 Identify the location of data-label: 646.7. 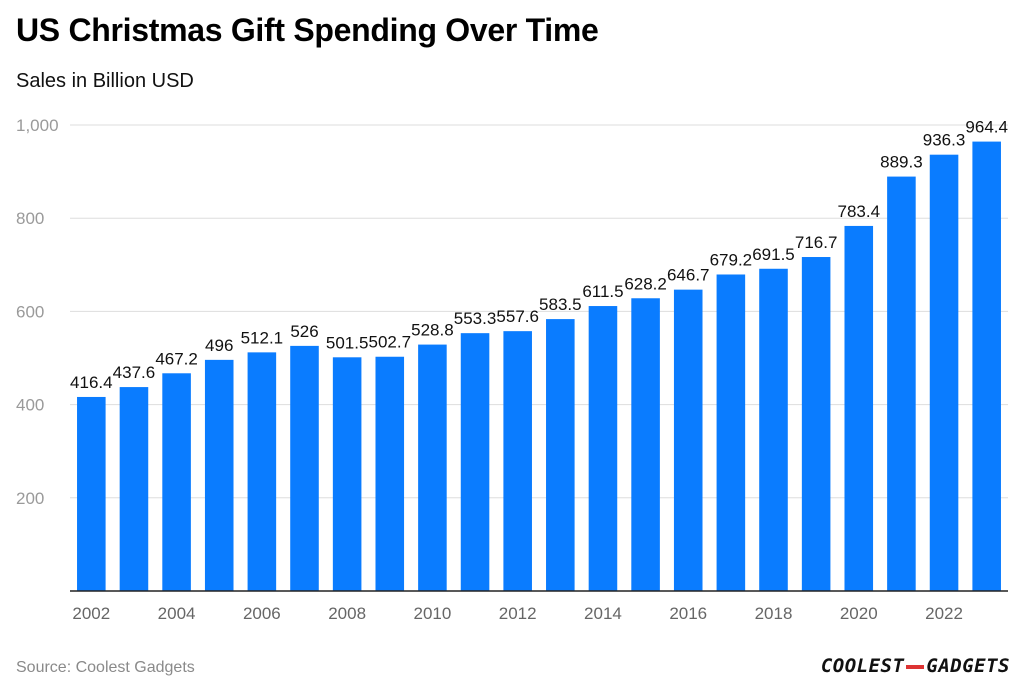
(688, 275).